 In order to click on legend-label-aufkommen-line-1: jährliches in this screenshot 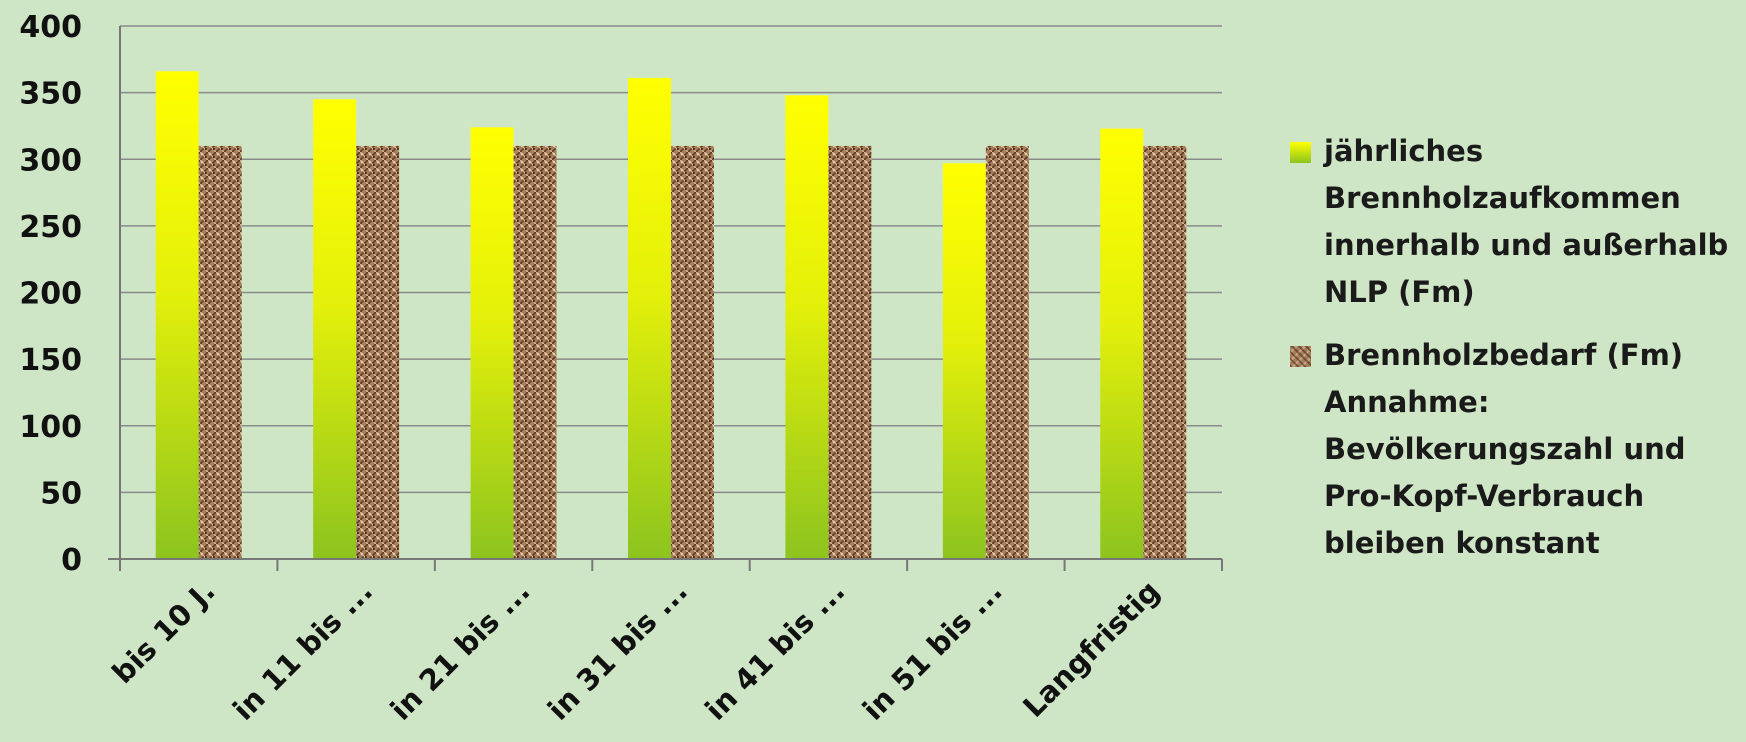, I will do `click(1404, 151)`.